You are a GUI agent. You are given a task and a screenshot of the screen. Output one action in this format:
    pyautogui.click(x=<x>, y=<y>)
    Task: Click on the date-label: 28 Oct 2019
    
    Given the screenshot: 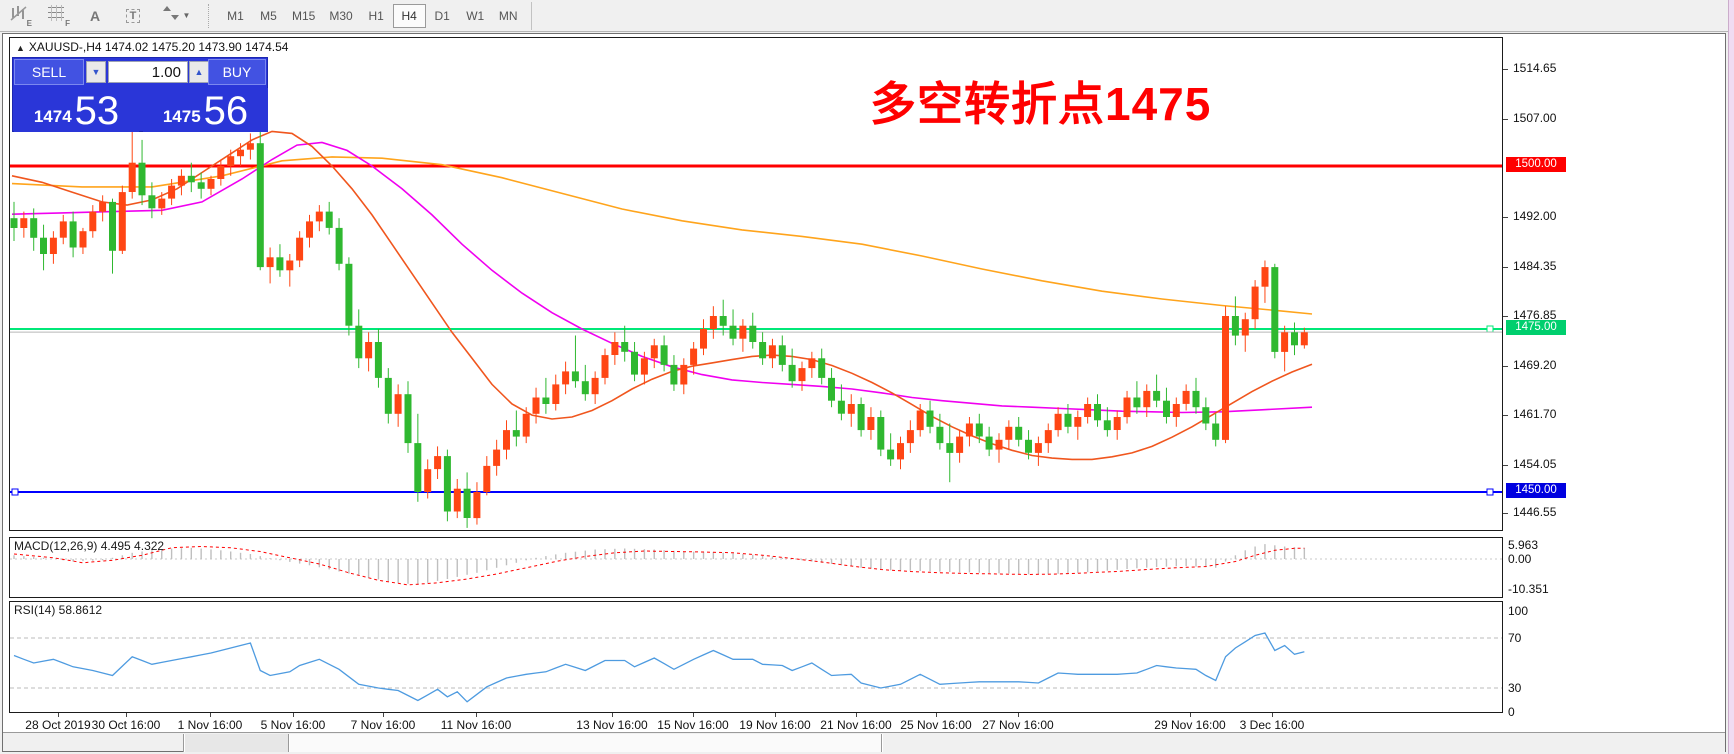 What is the action you would take?
    pyautogui.click(x=58, y=725)
    